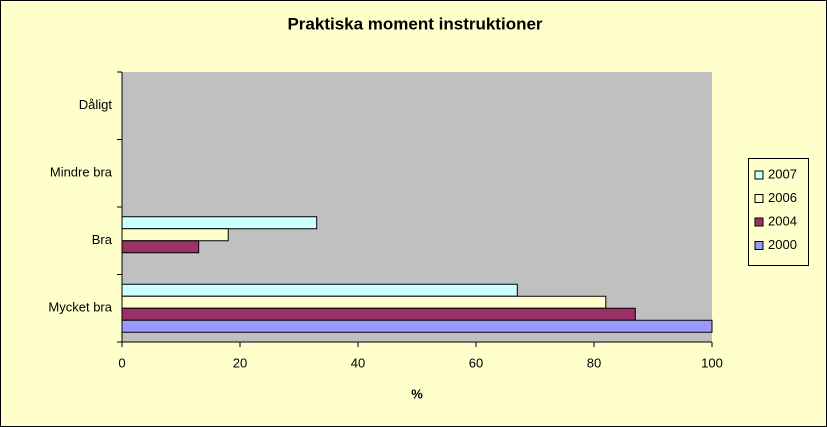 Image resolution: width=827 pixels, height=427 pixels. What do you see at coordinates (358, 362) in the screenshot?
I see `x-tick-label: 40` at bounding box center [358, 362].